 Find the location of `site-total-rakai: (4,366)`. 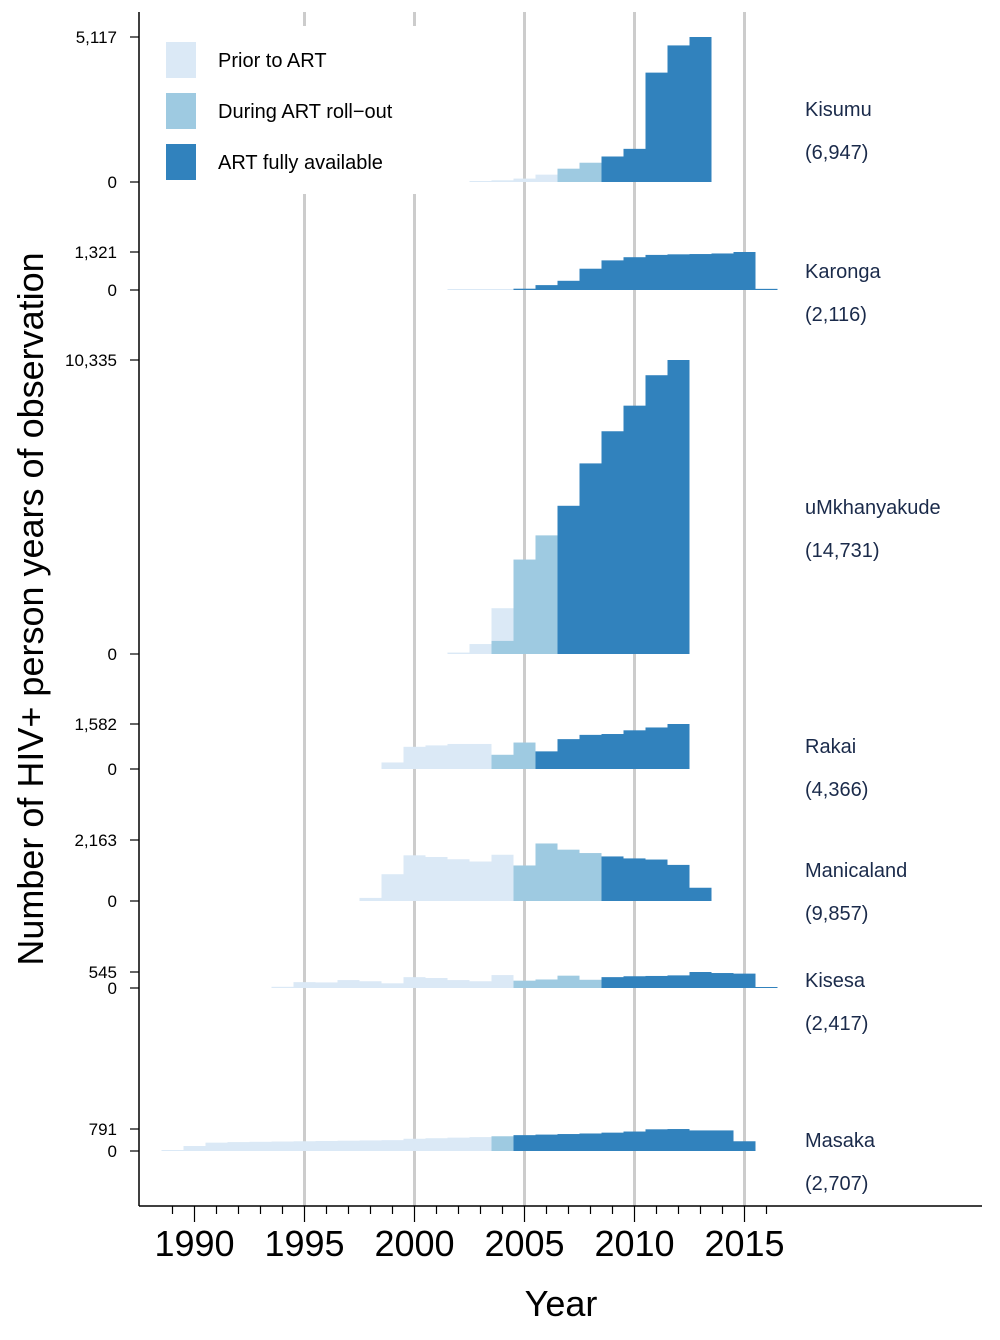

site-total-rakai: (4,366) is located at coordinates (836, 790).